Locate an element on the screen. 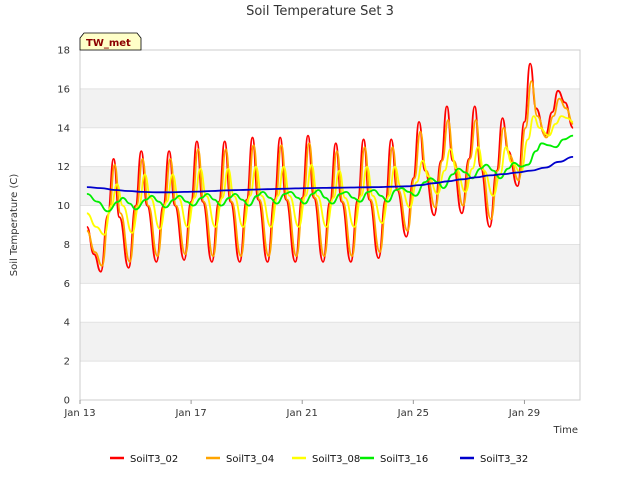  x-tick-label: Jan 13 is located at coordinates (79, 413).